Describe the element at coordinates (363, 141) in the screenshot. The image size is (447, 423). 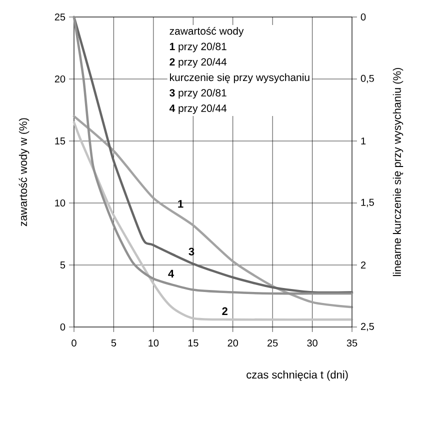
I see `y2-tick-label: 1` at that location.